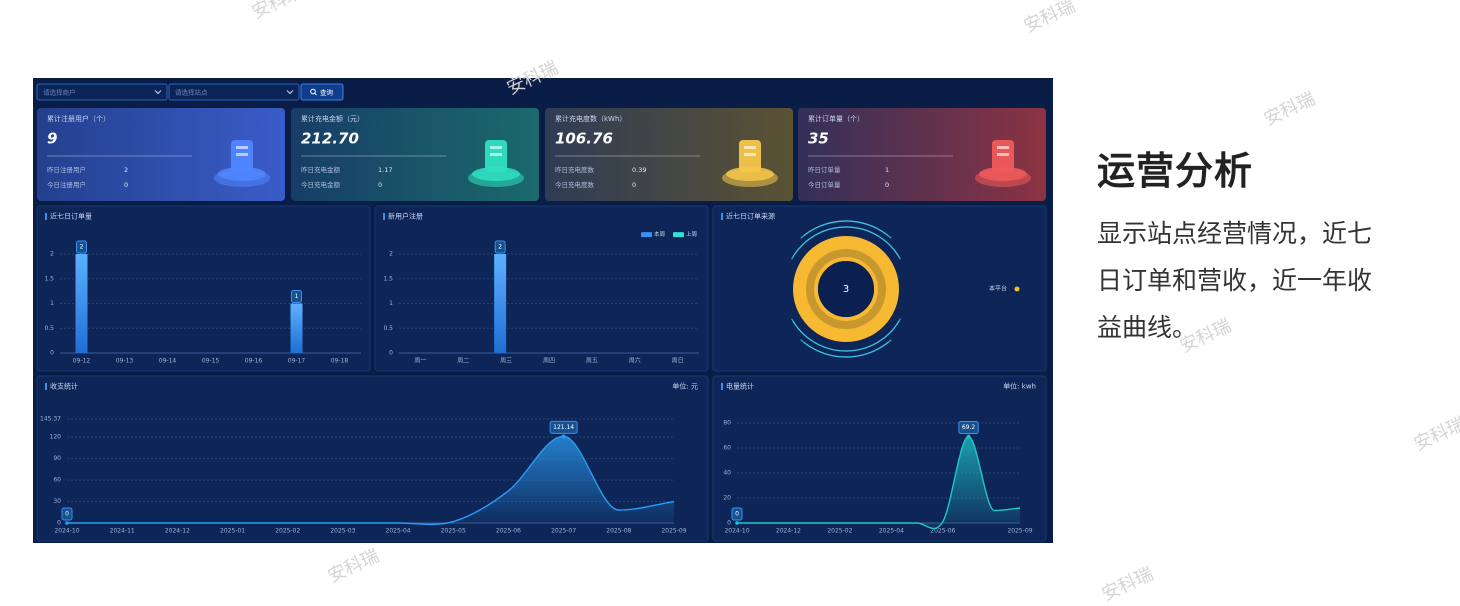 This screenshot has width=1460, height=606. Describe the element at coordinates (57, 458) in the screenshot. I see `y-tick-label: 90` at that location.